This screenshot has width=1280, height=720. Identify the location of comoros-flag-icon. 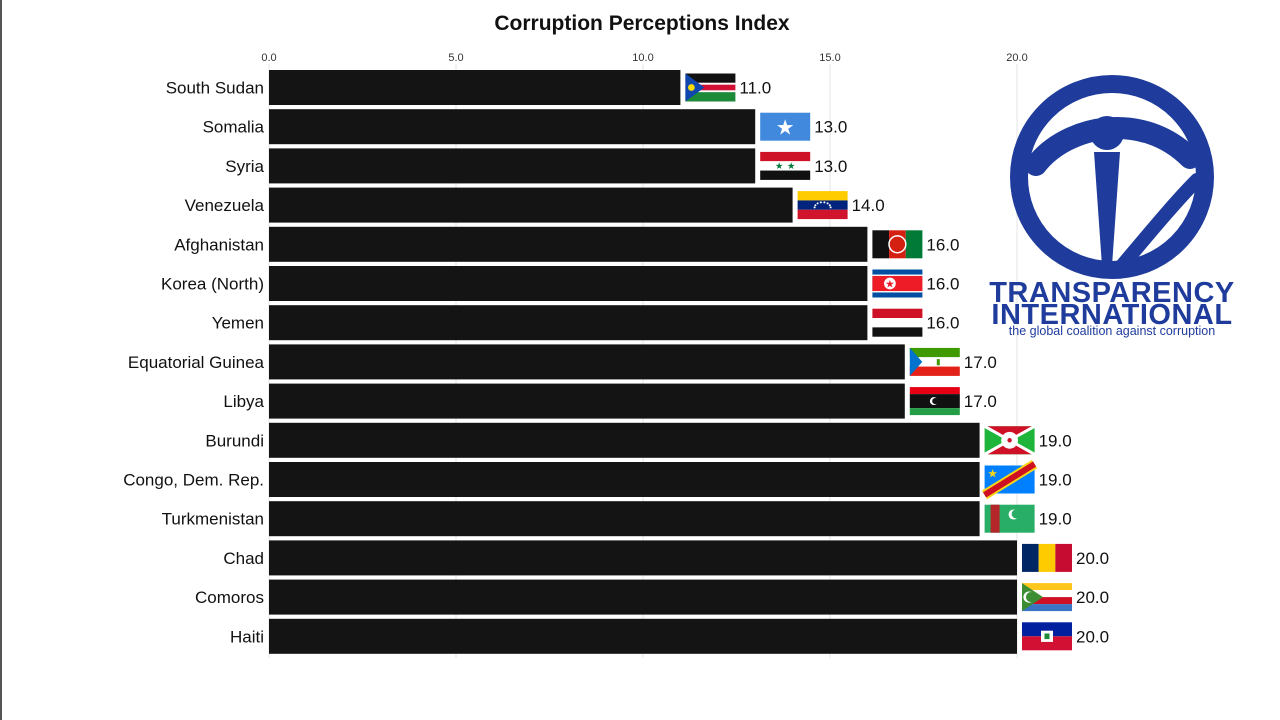
(1047, 597).